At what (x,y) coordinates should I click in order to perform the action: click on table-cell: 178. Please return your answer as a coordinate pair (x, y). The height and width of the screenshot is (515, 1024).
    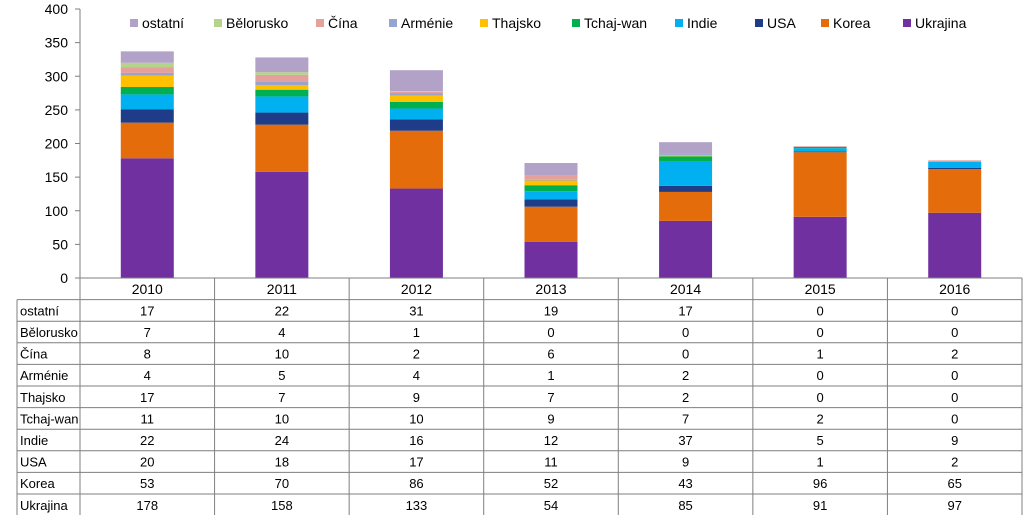
    Looking at the image, I should click on (147, 505).